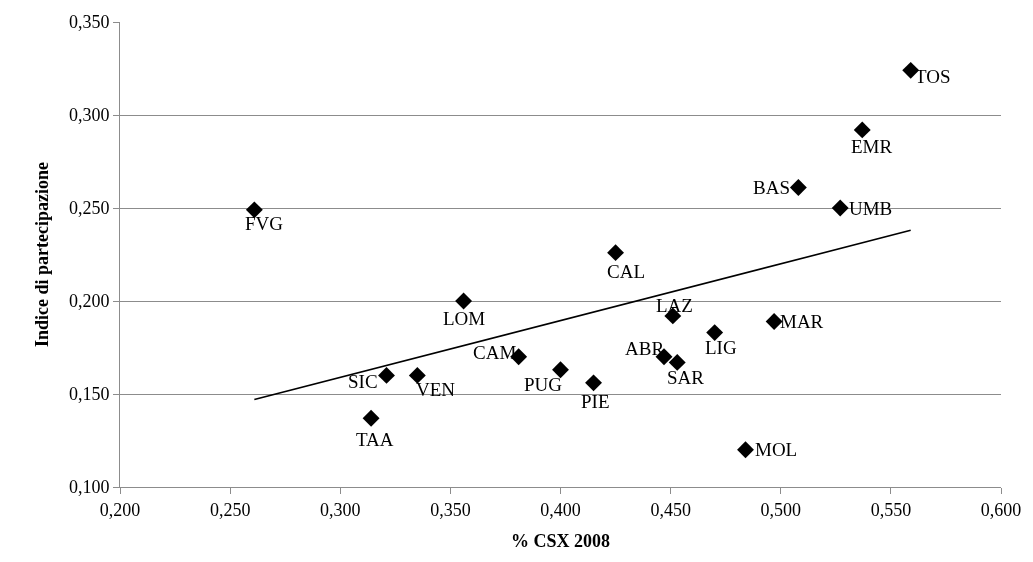 Image resolution: width=1033 pixels, height=562 pixels. What do you see at coordinates (89, 208) in the screenshot?
I see `y-tick-label: 0,250` at bounding box center [89, 208].